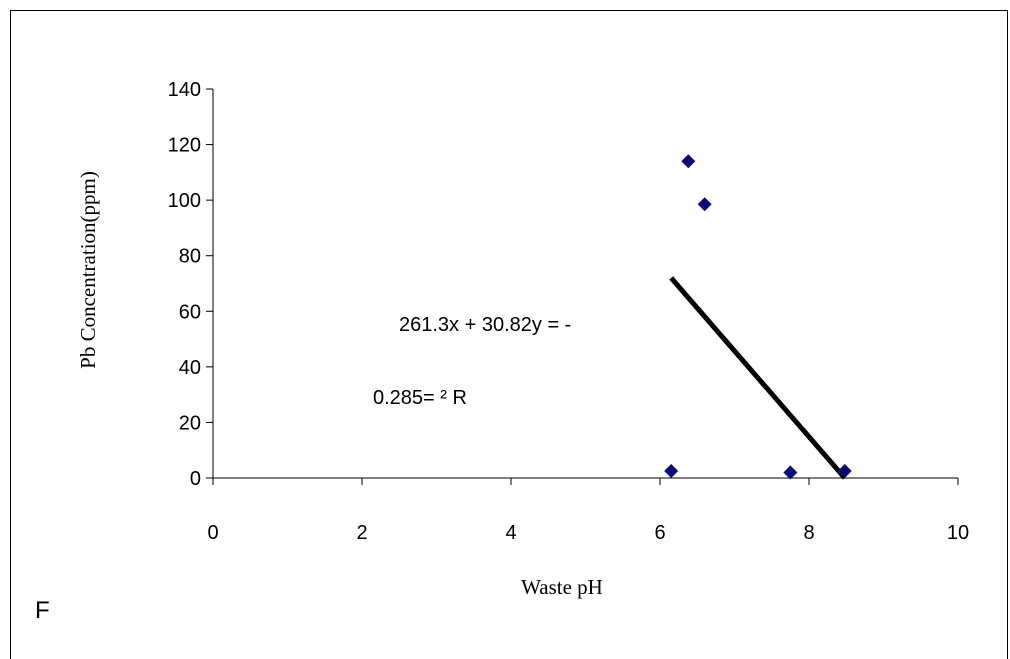 The width and height of the screenshot is (1010, 659). What do you see at coordinates (191, 284) in the screenshot?
I see `y-axis: 0 20 40 60 80 100 120 140` at bounding box center [191, 284].